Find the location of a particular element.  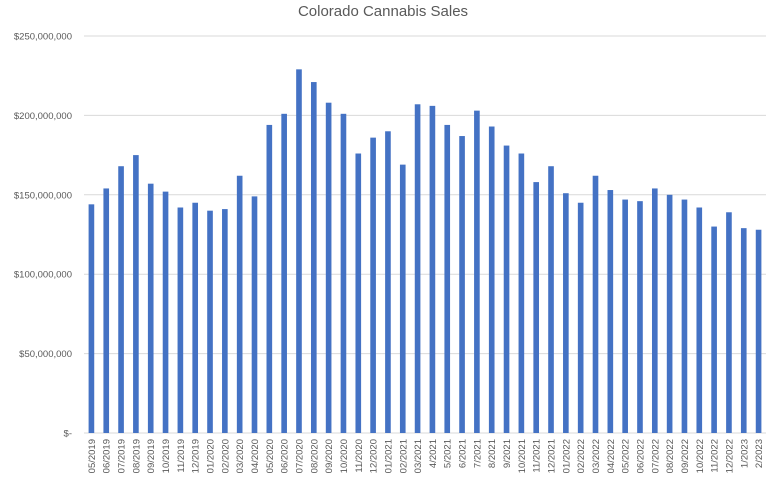

x-tick-label: 05/2020 is located at coordinates (270, 456).